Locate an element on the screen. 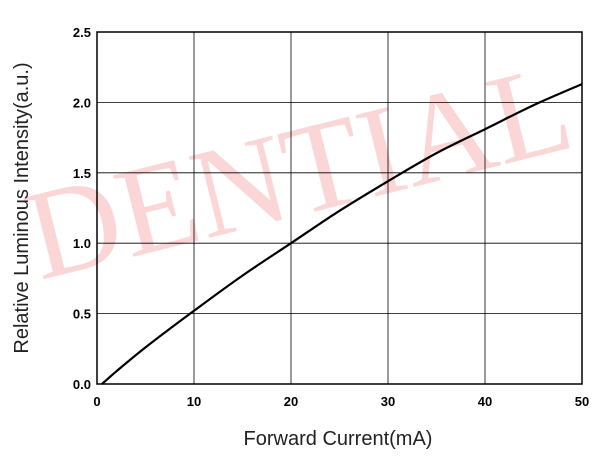 The height and width of the screenshot is (457, 604). x-axis-title: Forward Current(mA) is located at coordinates (338, 439).